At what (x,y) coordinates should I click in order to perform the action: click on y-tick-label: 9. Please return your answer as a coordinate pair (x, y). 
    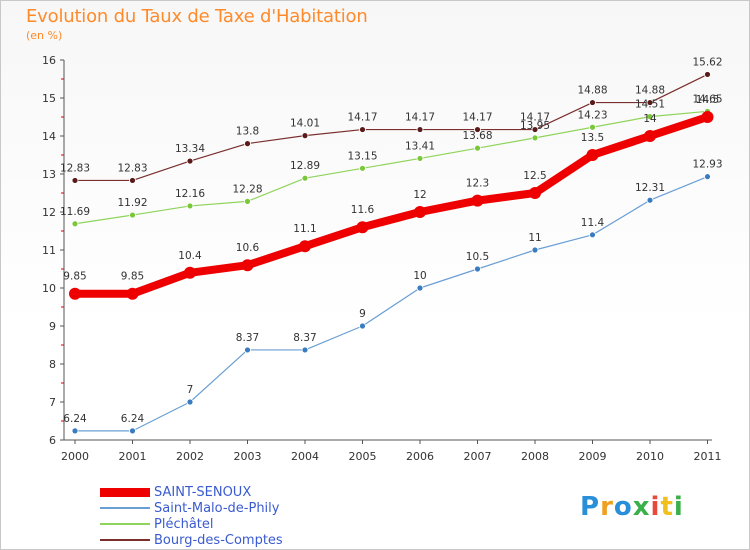
    Looking at the image, I should click on (52, 326).